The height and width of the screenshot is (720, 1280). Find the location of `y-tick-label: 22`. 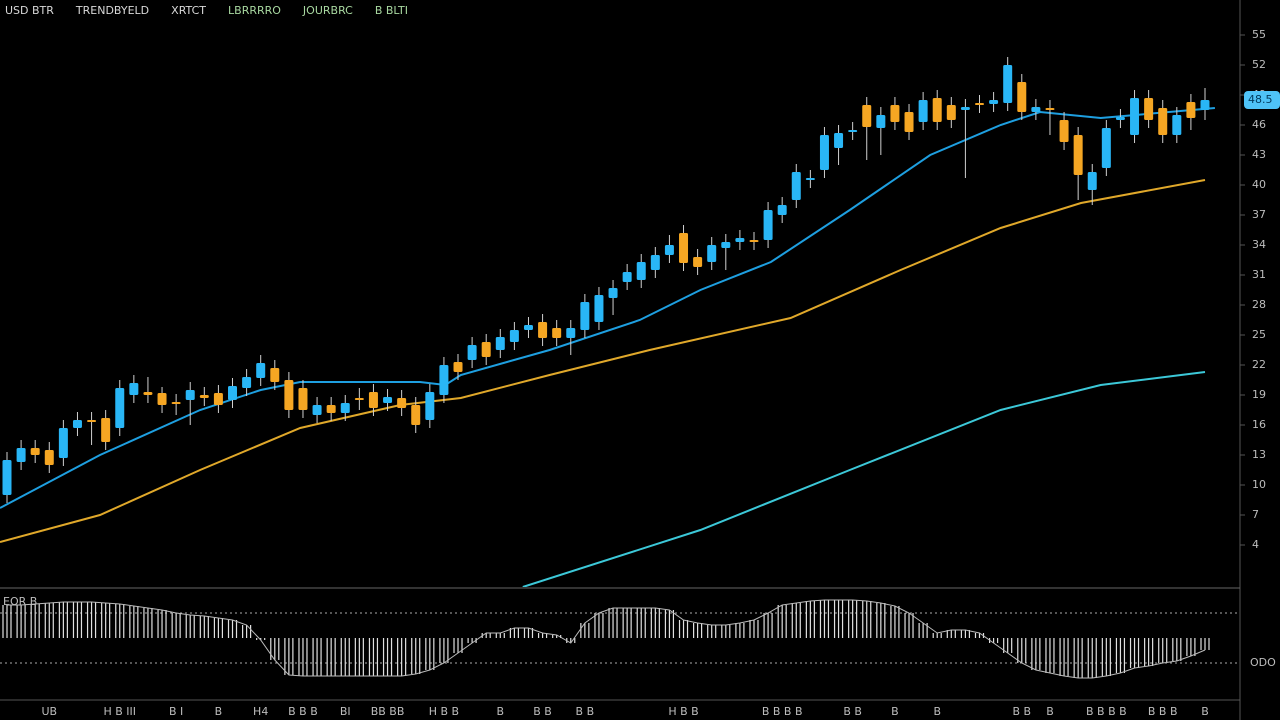

y-tick-label: 22 is located at coordinates (1259, 364).